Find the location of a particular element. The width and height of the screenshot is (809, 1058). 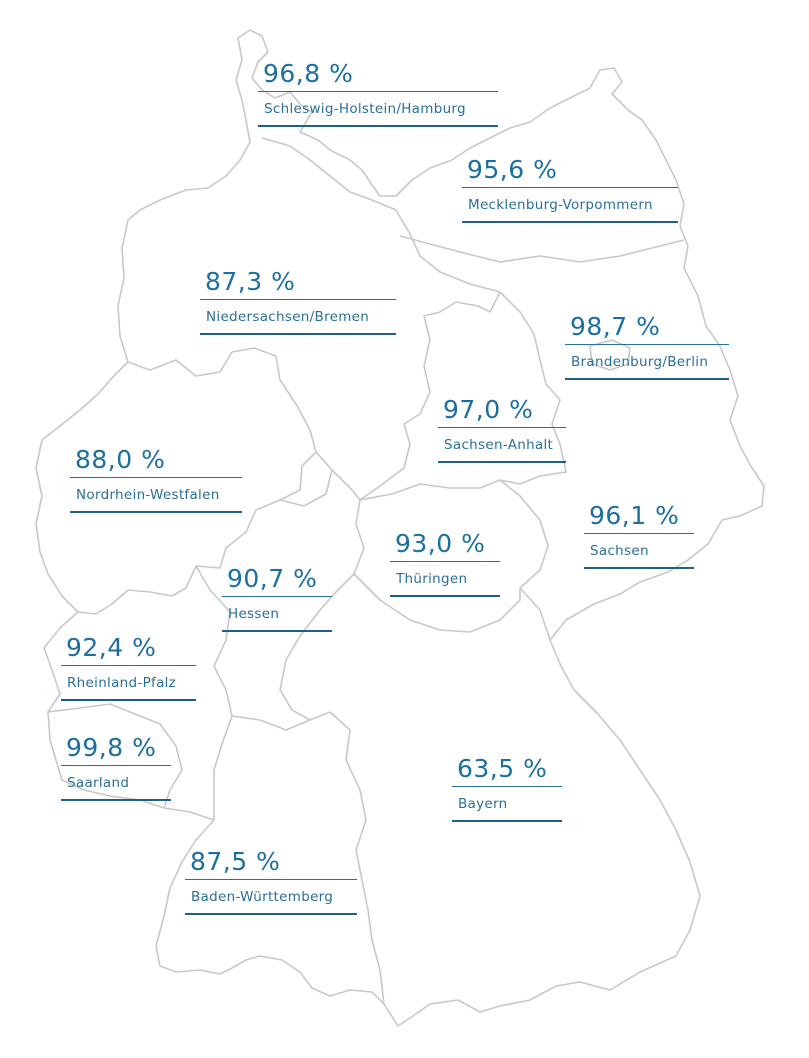

region-value: 63,5 % is located at coordinates (502, 768).